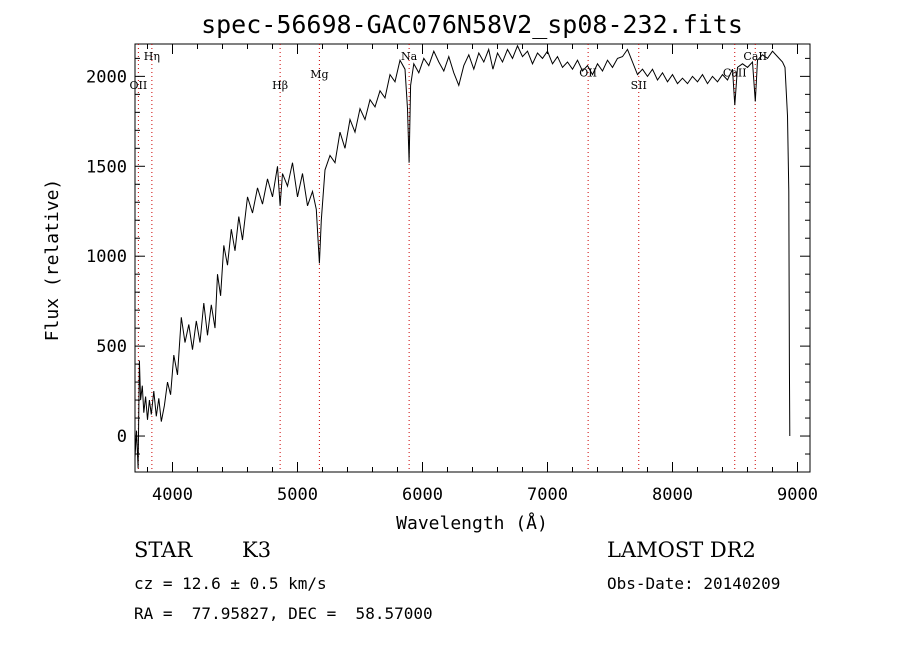 The image size is (900, 649). I want to click on x-tick-label: 6000, so click(422, 495).